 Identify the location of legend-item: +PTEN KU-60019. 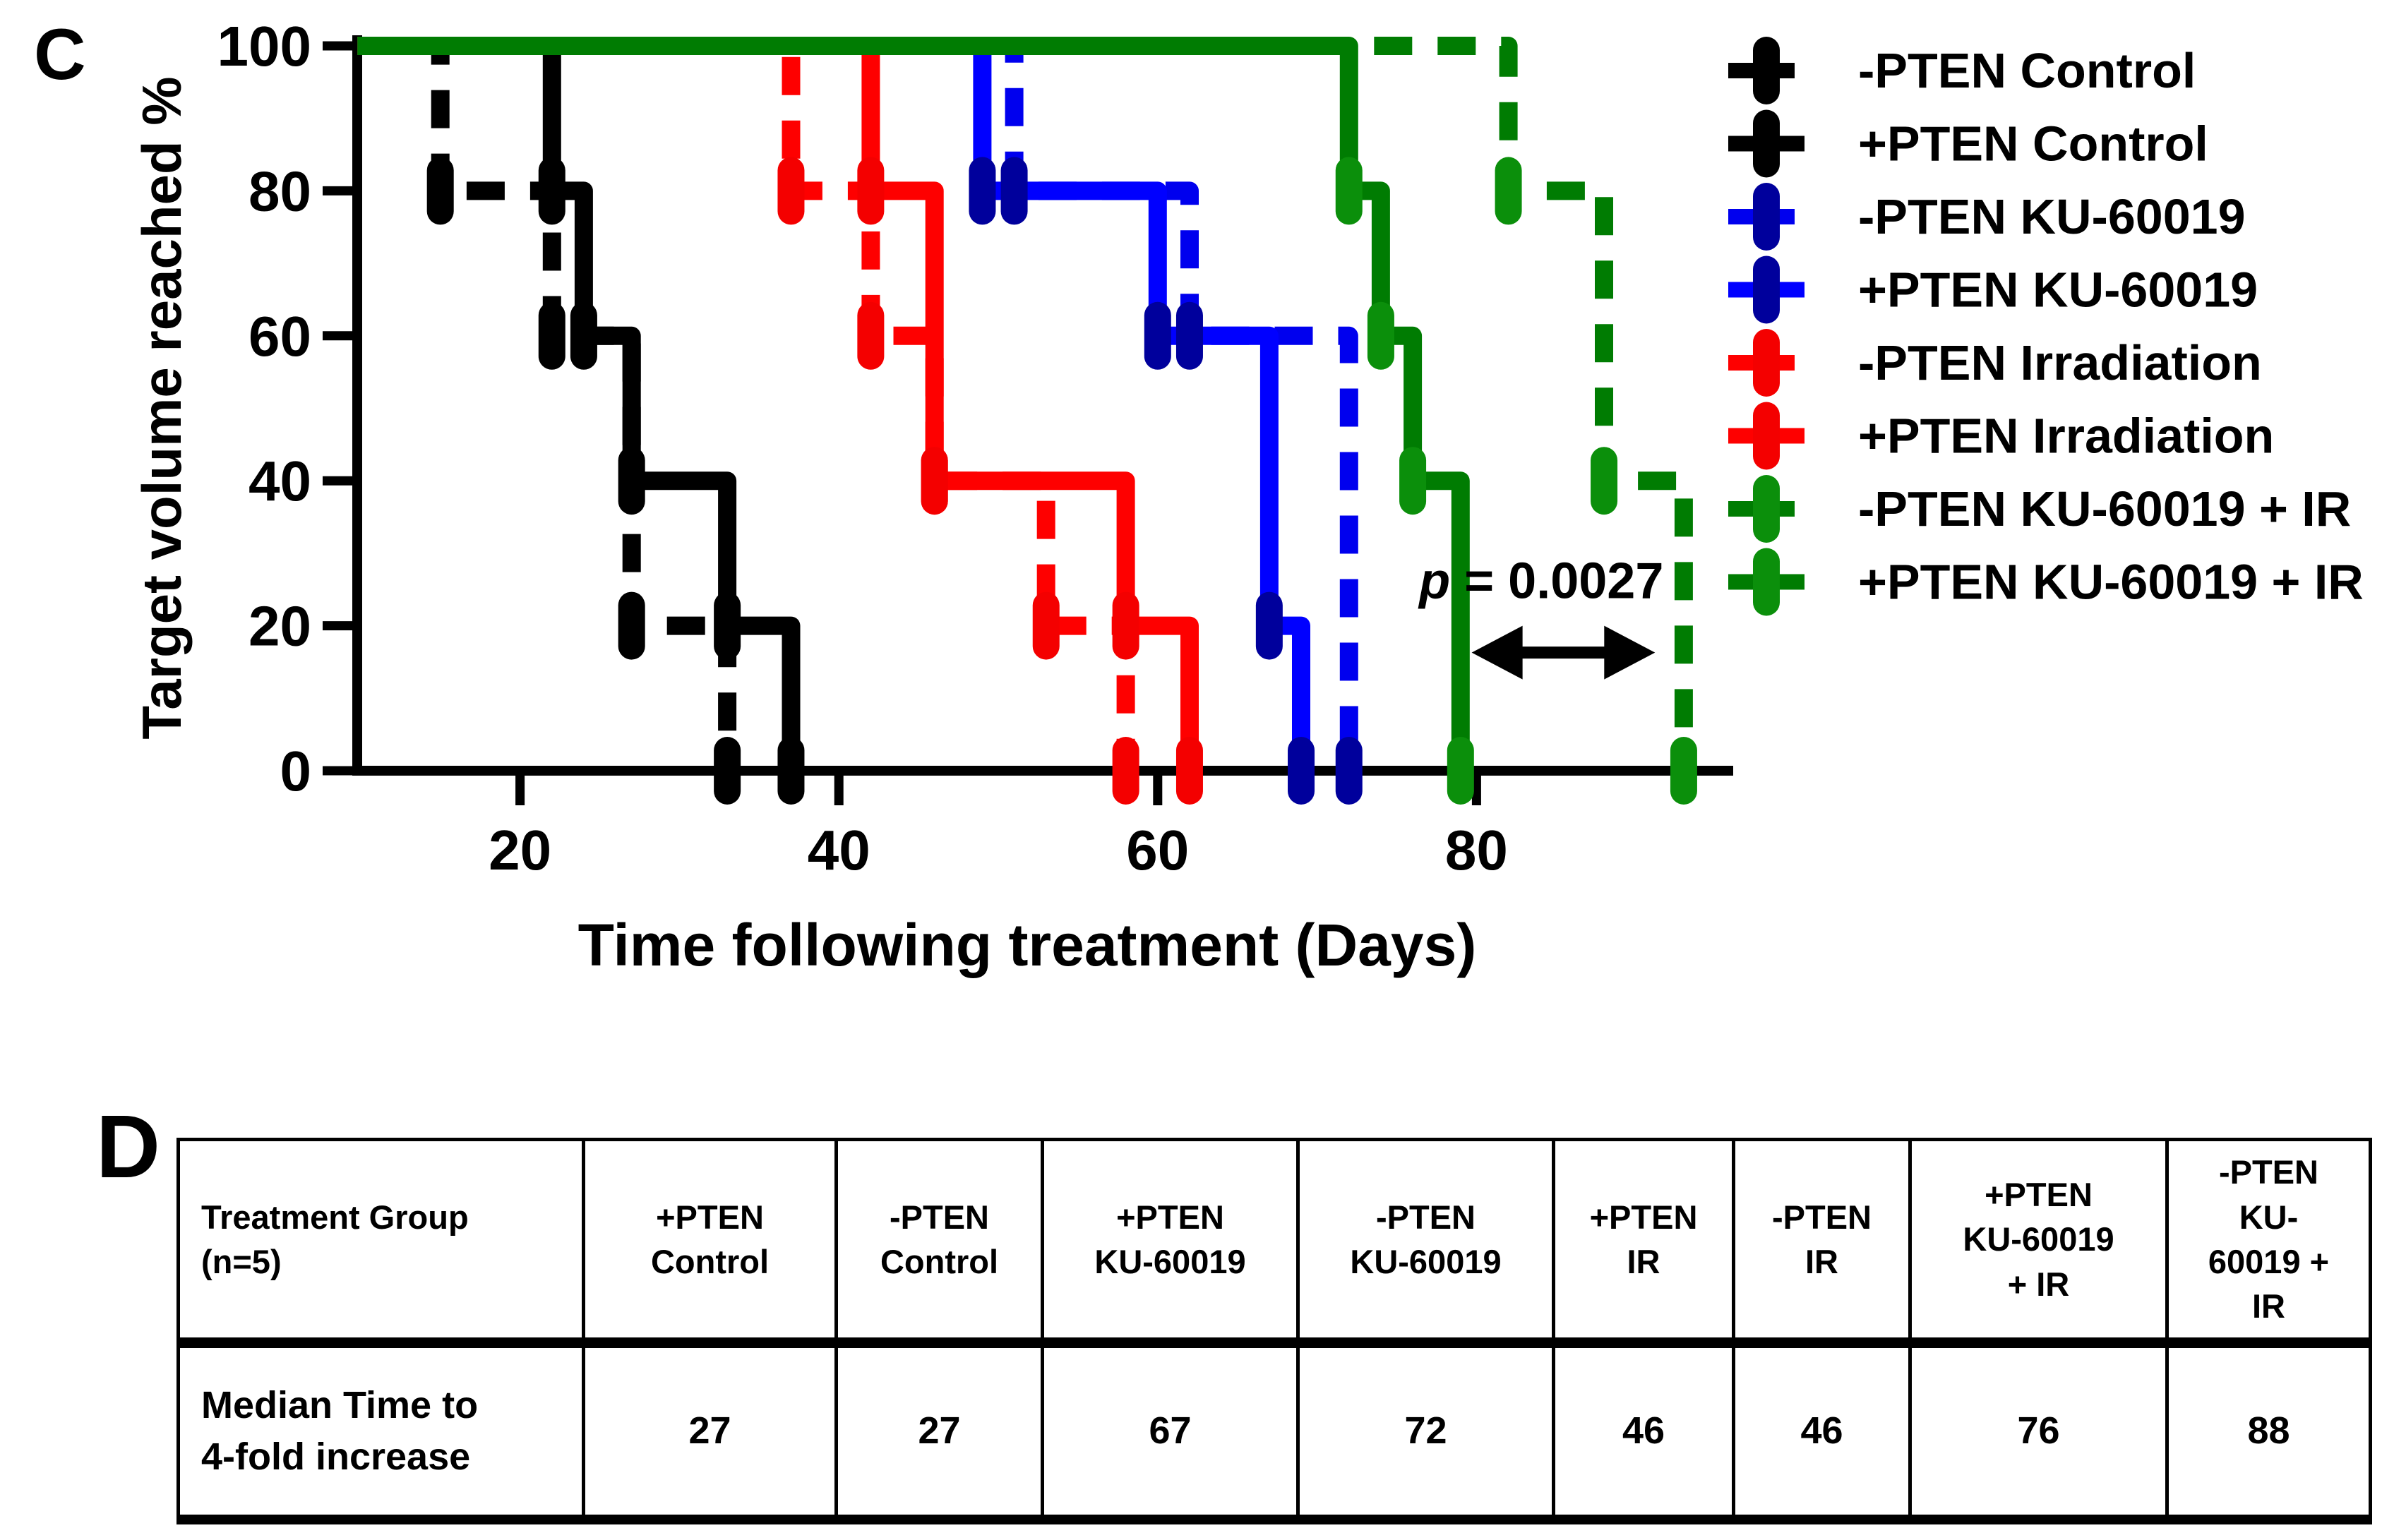
(1993, 289).